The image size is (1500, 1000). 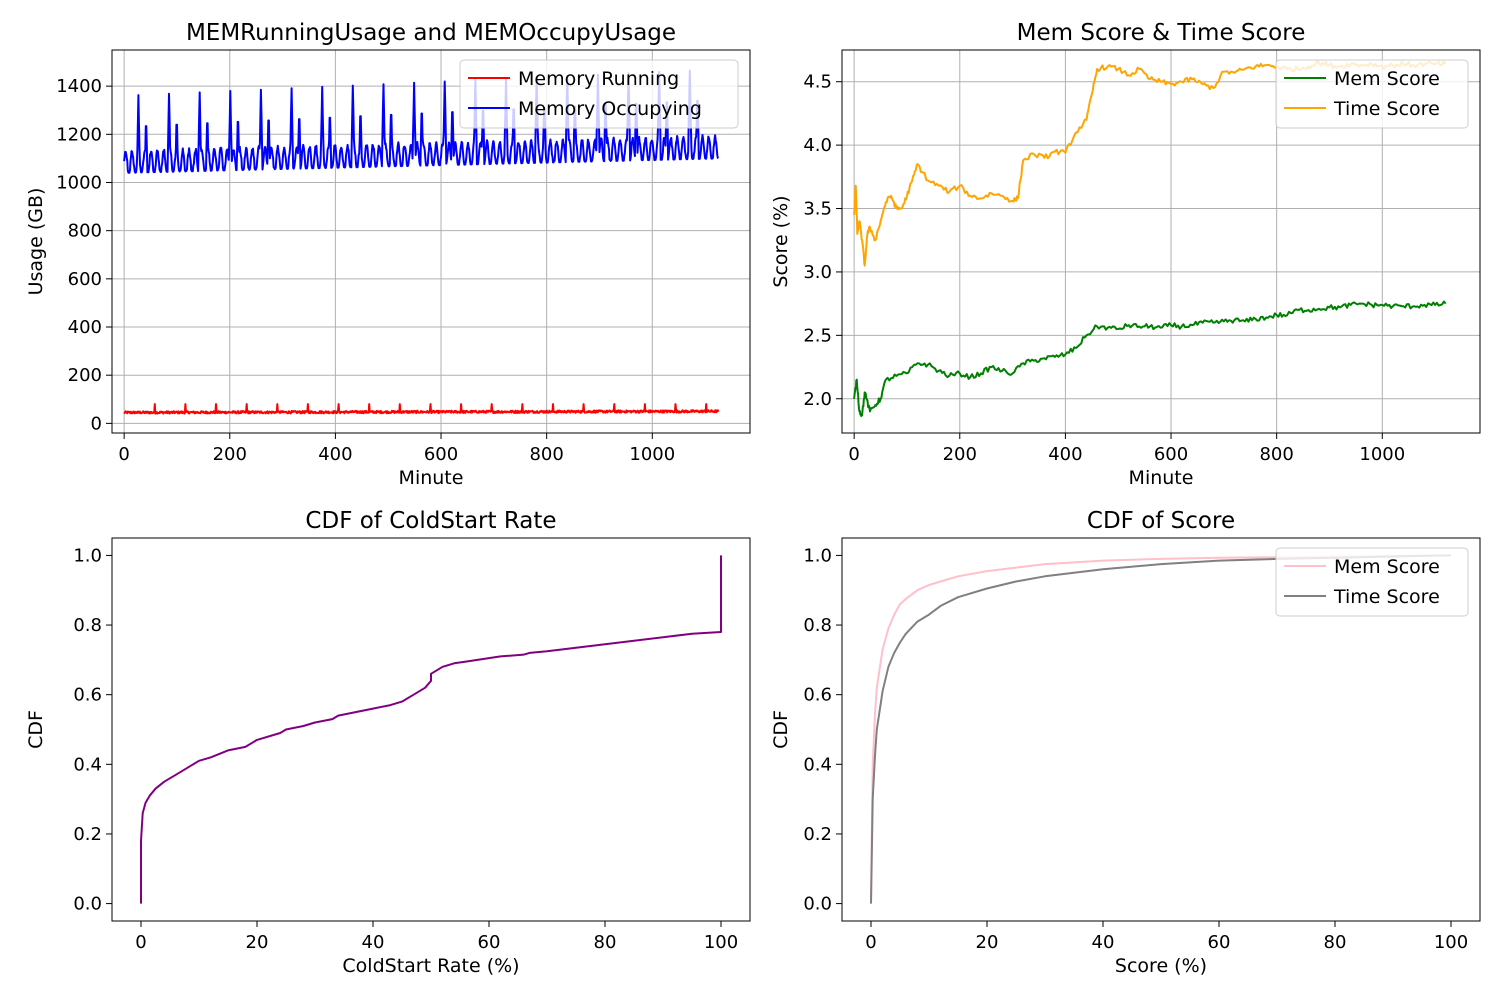 I want to click on y-tick-label: 0, so click(x=96, y=423).